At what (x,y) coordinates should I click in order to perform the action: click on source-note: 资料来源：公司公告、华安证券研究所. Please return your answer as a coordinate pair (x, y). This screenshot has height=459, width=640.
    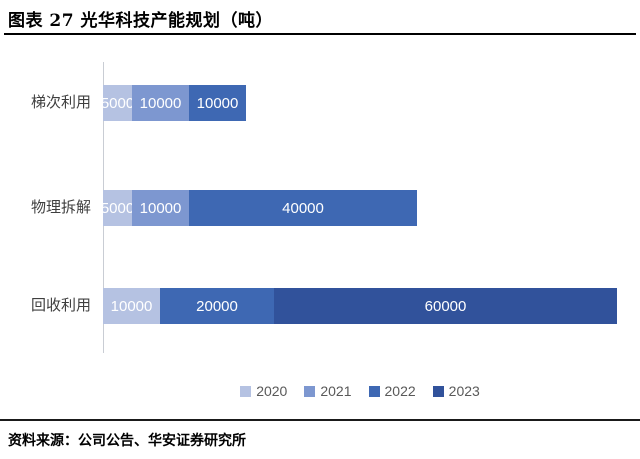
    Looking at the image, I should click on (127, 441).